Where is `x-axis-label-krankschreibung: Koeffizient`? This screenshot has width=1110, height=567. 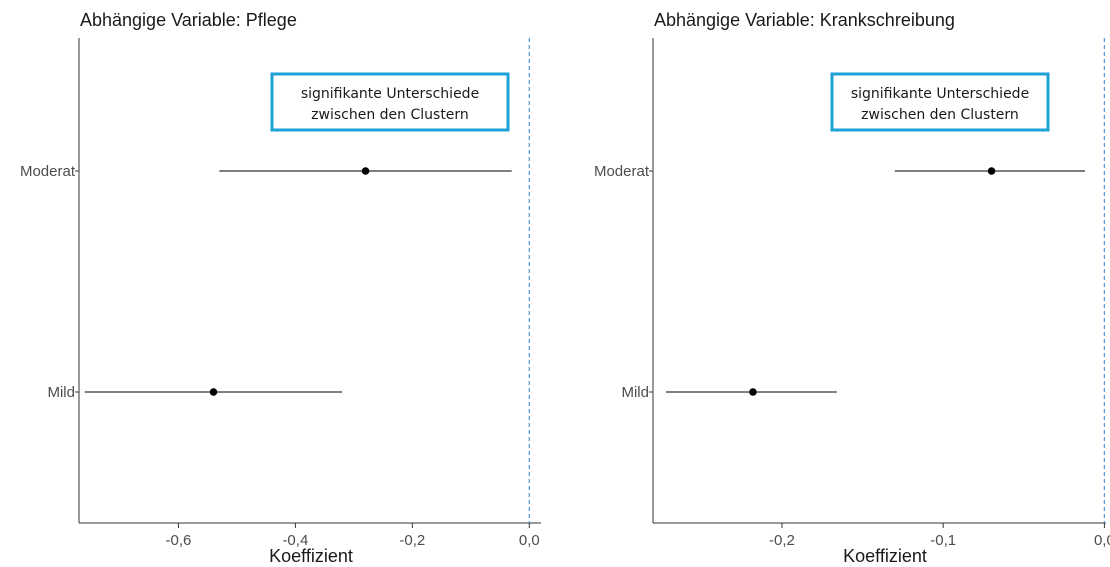 x-axis-label-krankschreibung: Koeffizient is located at coordinates (885, 556).